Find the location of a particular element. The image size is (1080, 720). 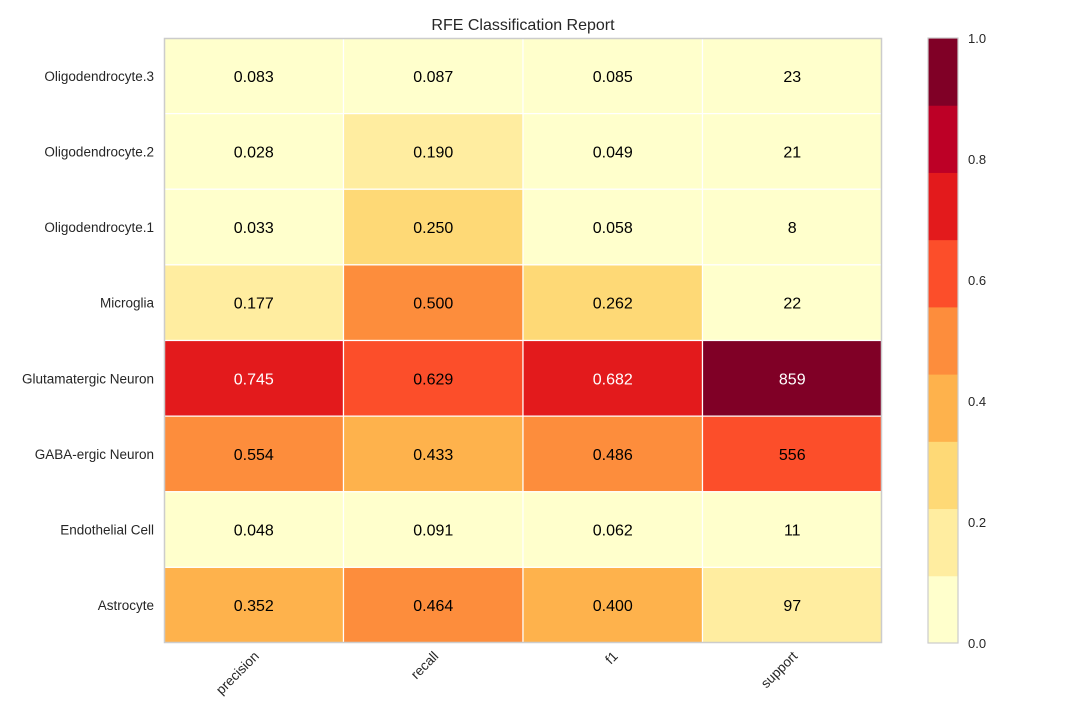

cell-value-label: 0.433 is located at coordinates (433, 455).